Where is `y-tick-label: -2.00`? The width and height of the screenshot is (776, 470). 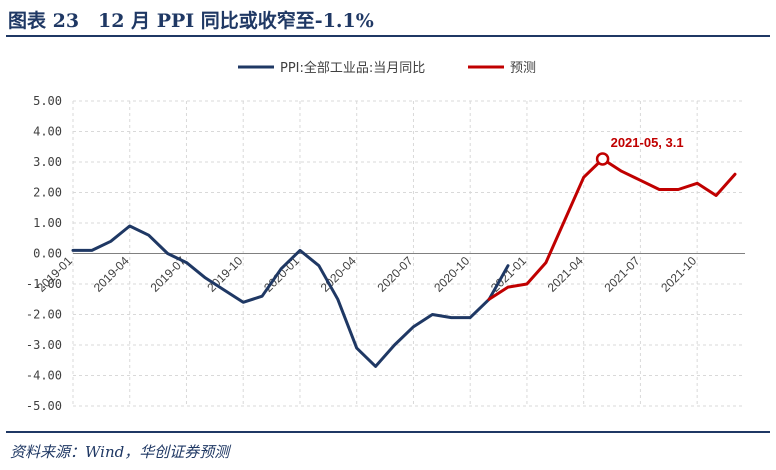
y-tick-label: -2.00 is located at coordinates (44, 315).